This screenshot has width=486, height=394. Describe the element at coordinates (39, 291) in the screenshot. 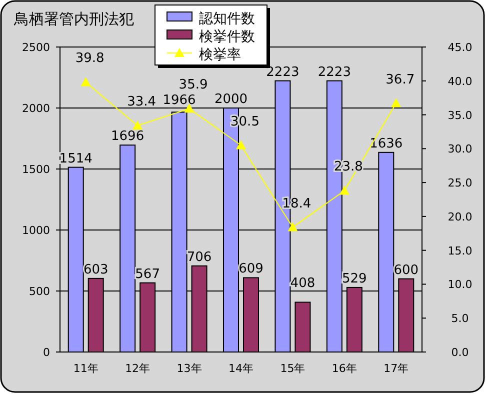

I see `y-tick-label: 500` at that location.